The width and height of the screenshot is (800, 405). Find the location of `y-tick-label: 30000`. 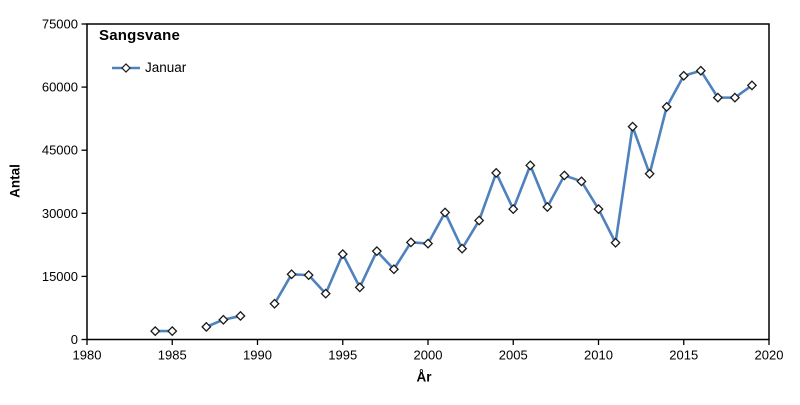

y-tick-label: 30000 is located at coordinates (60, 213).